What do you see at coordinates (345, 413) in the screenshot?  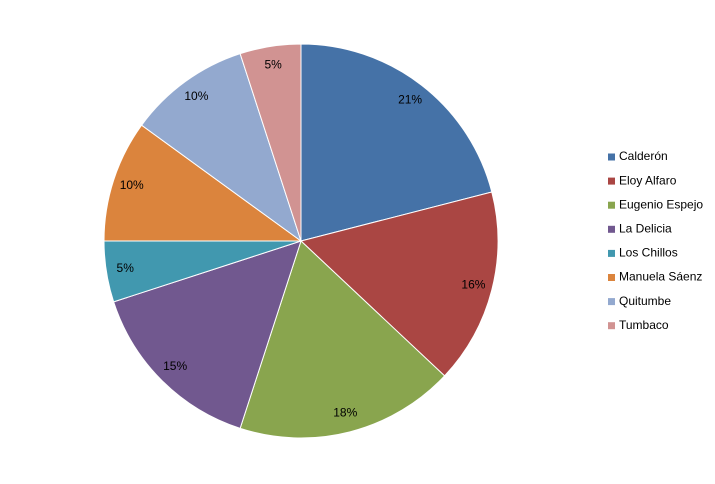 I see `data-label: 18%` at bounding box center [345, 413].